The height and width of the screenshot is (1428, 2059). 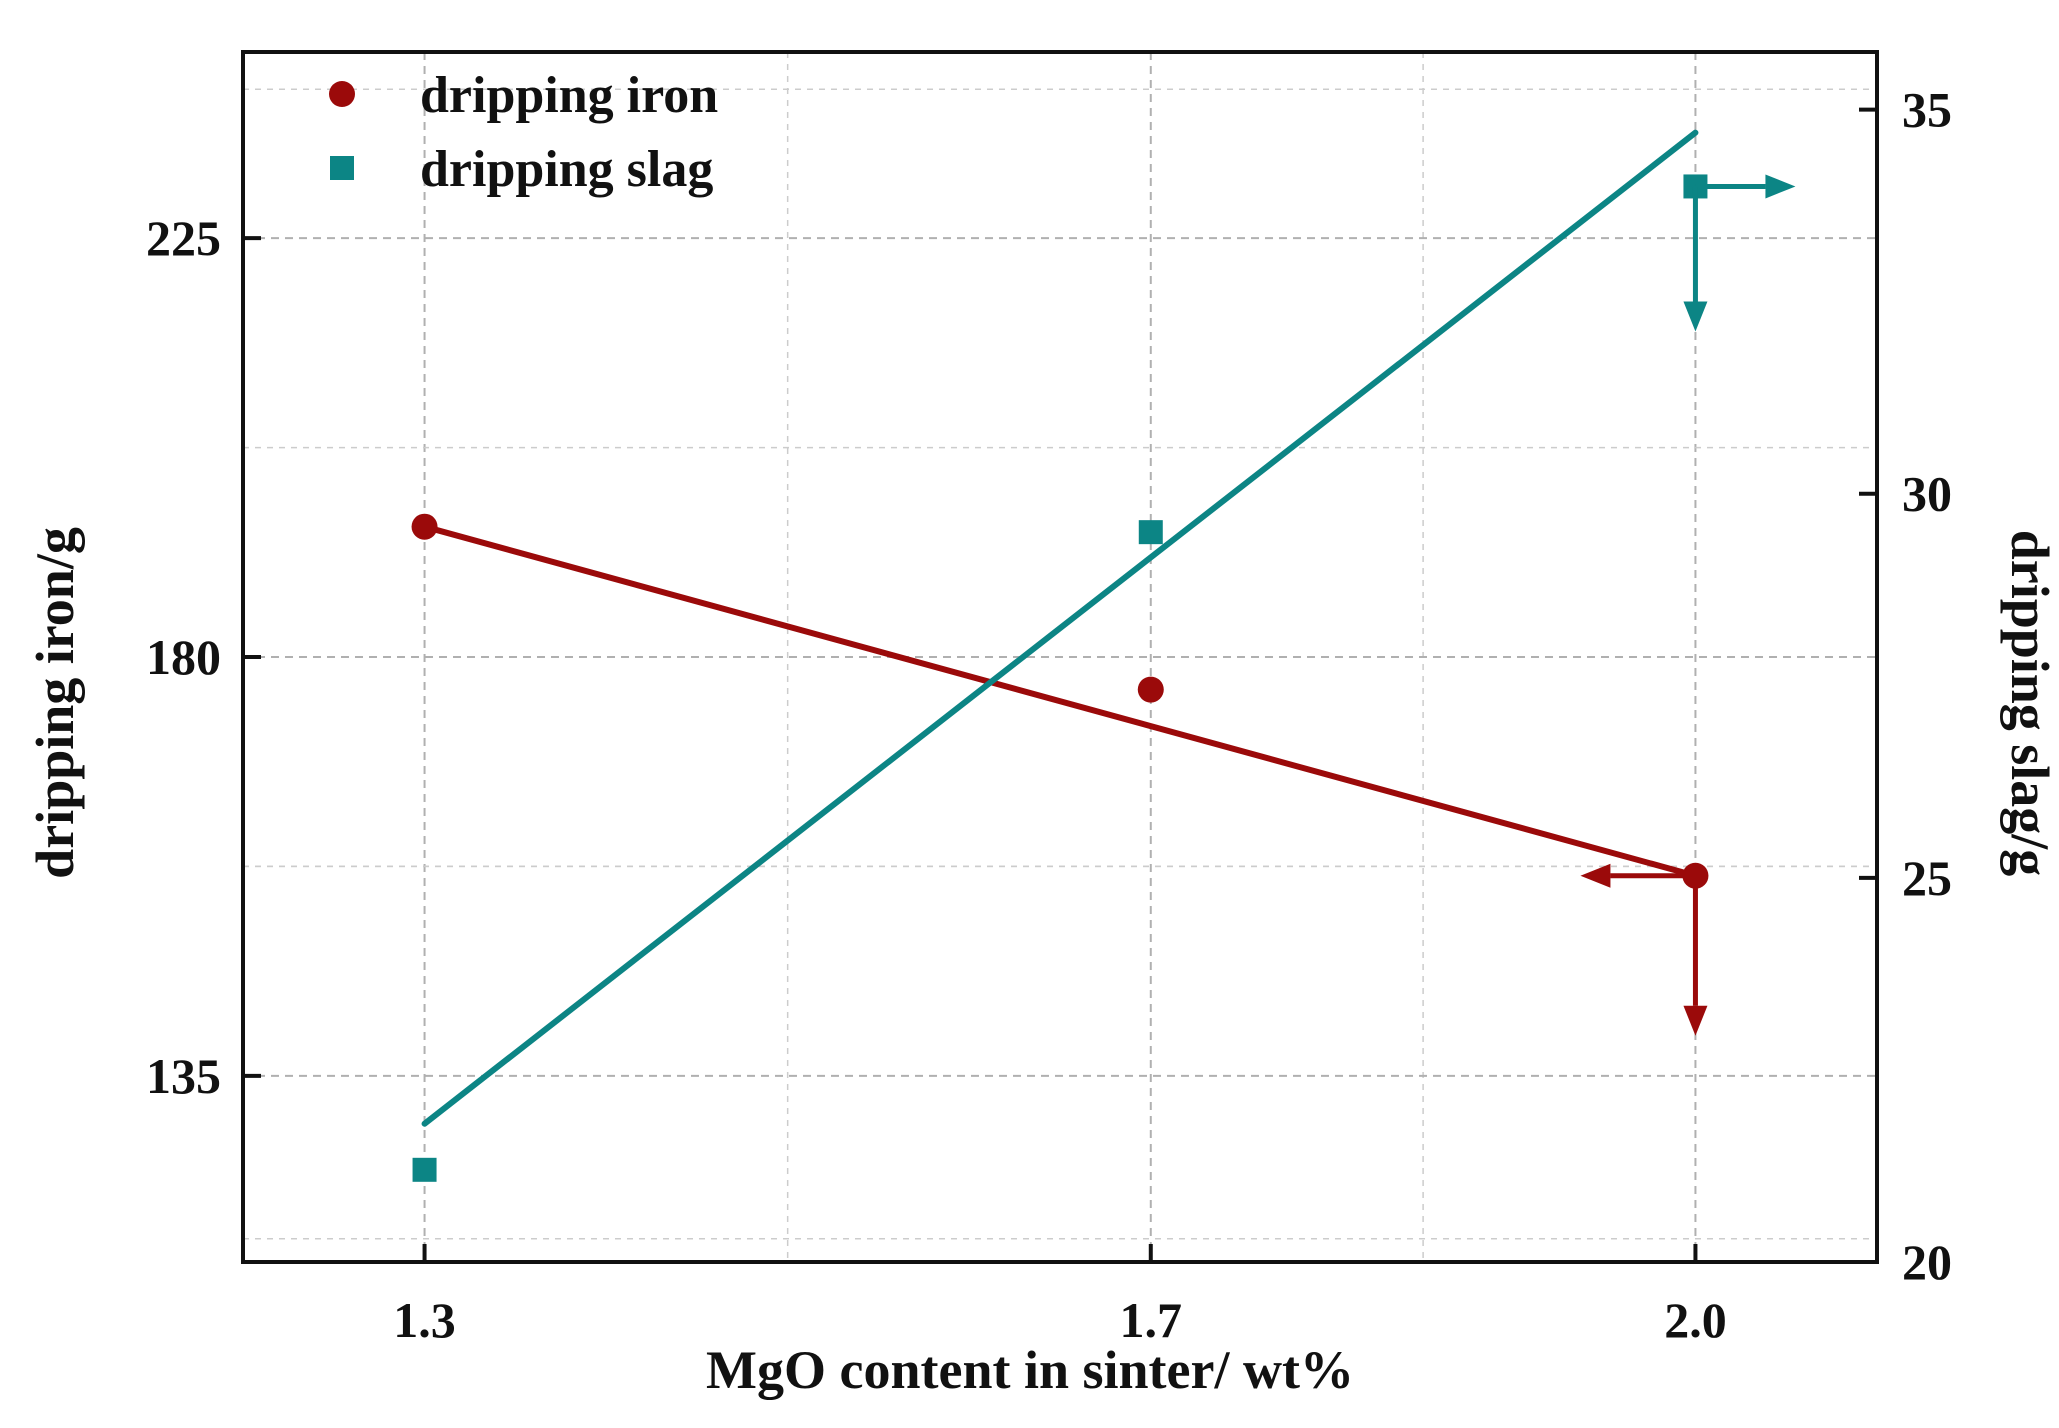 I want to click on slag-down-arrow-head, so click(x=1695, y=316).